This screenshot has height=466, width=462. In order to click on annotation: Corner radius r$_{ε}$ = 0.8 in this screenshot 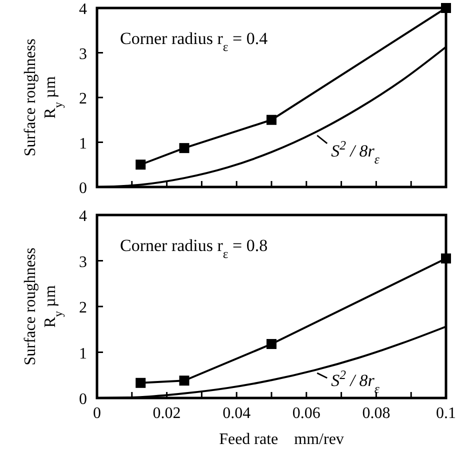, I will do `click(194, 248)`.